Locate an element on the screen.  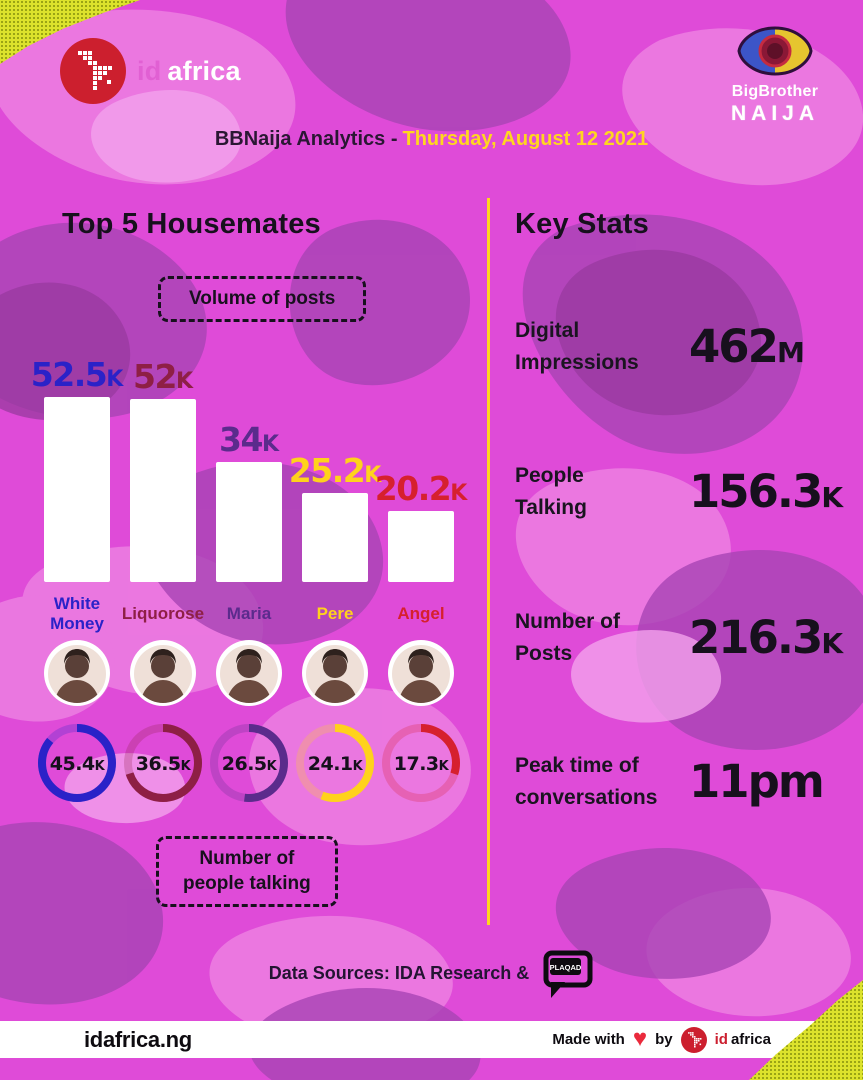
ring-gauge-icon: 36.5K is located at coordinates (163, 763).